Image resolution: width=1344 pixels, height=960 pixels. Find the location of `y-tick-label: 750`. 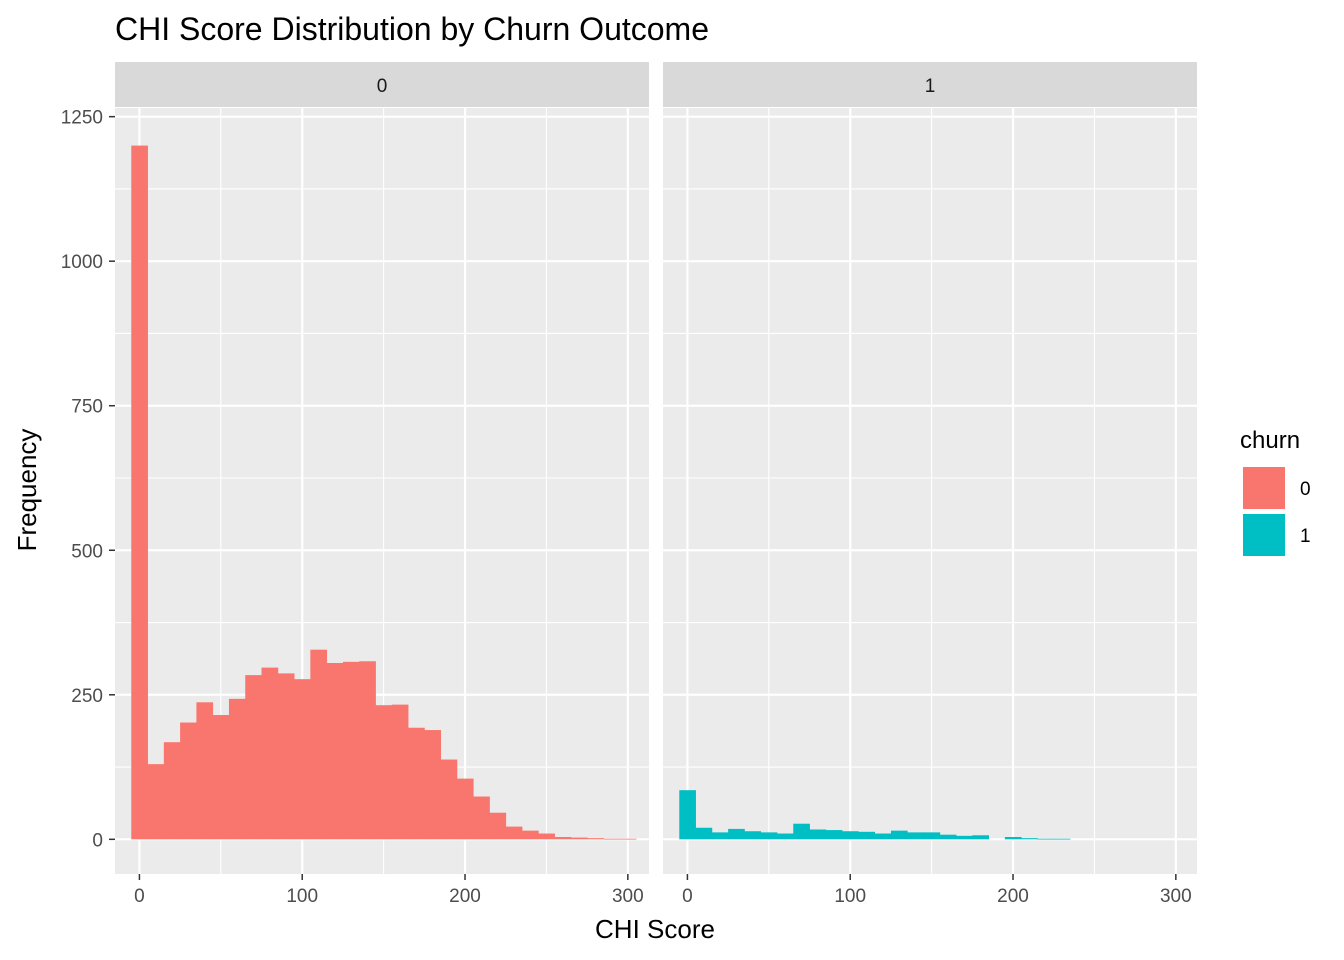

y-tick-label: 750 is located at coordinates (87, 407).